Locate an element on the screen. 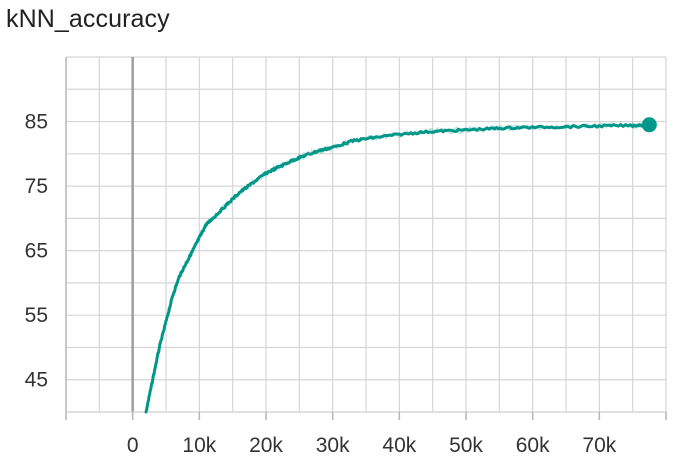 Image resolution: width=677 pixels, height=462 pixels. y-tick-label: 45 is located at coordinates (36, 380).